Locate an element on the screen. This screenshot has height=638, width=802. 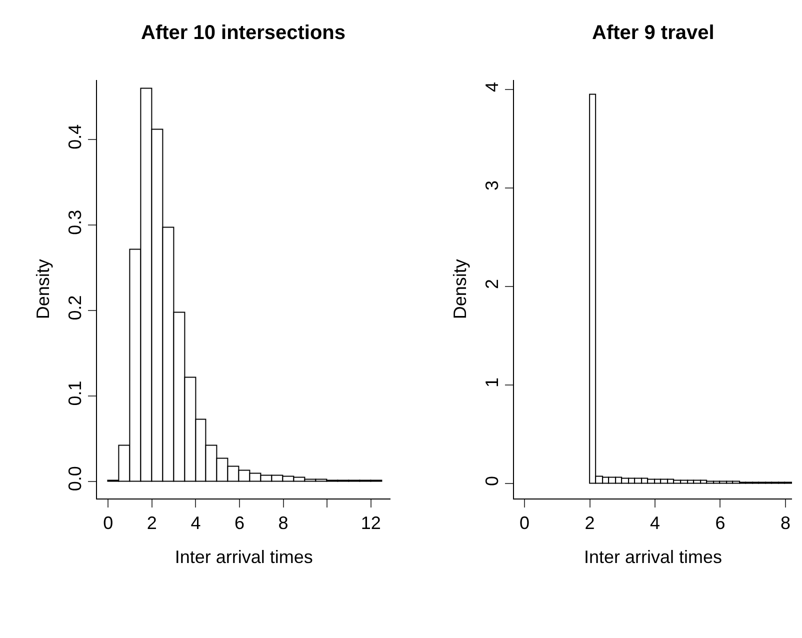
x-tick-label: 12 is located at coordinates (370, 523).